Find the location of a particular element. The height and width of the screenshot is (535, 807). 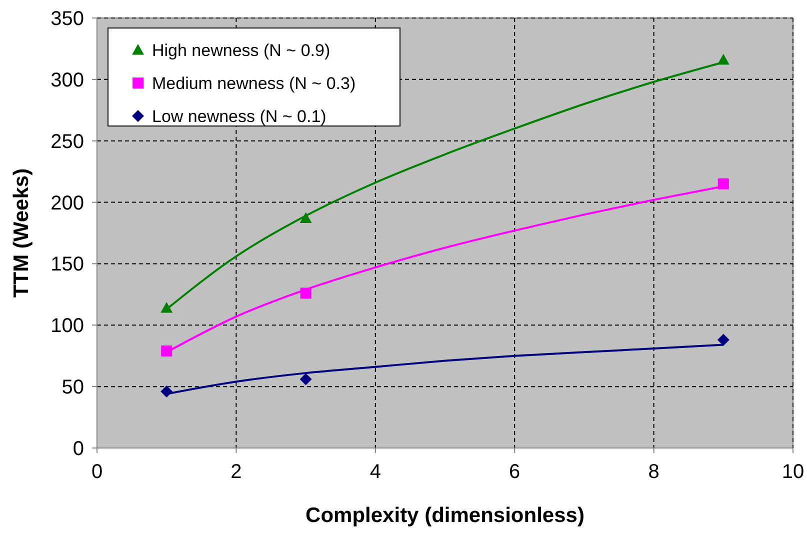

x-tick-label: 4 is located at coordinates (375, 472).